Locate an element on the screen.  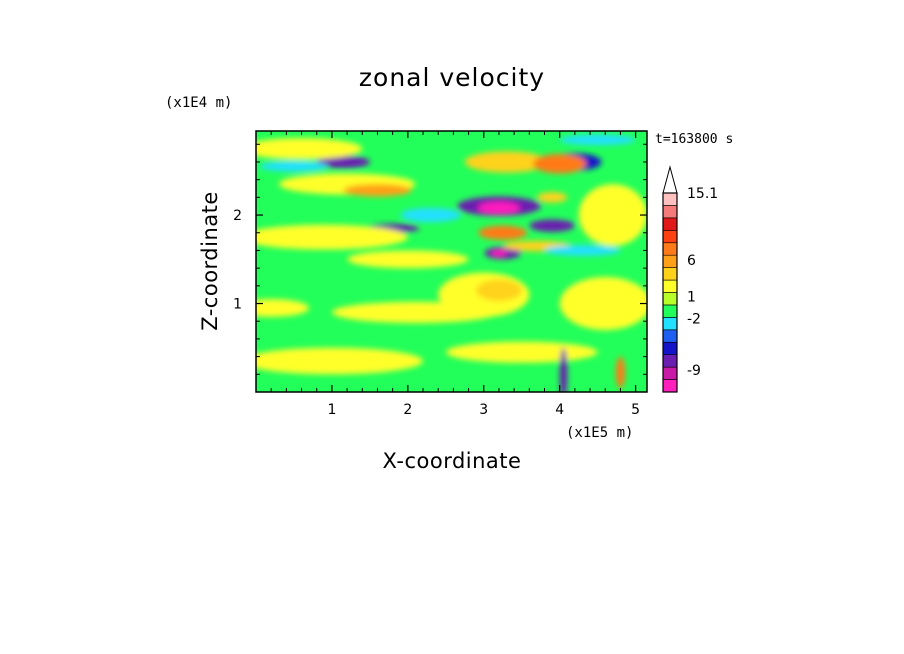
colorbar: 15.1 6 1 -2 -9 is located at coordinates (690, 279).